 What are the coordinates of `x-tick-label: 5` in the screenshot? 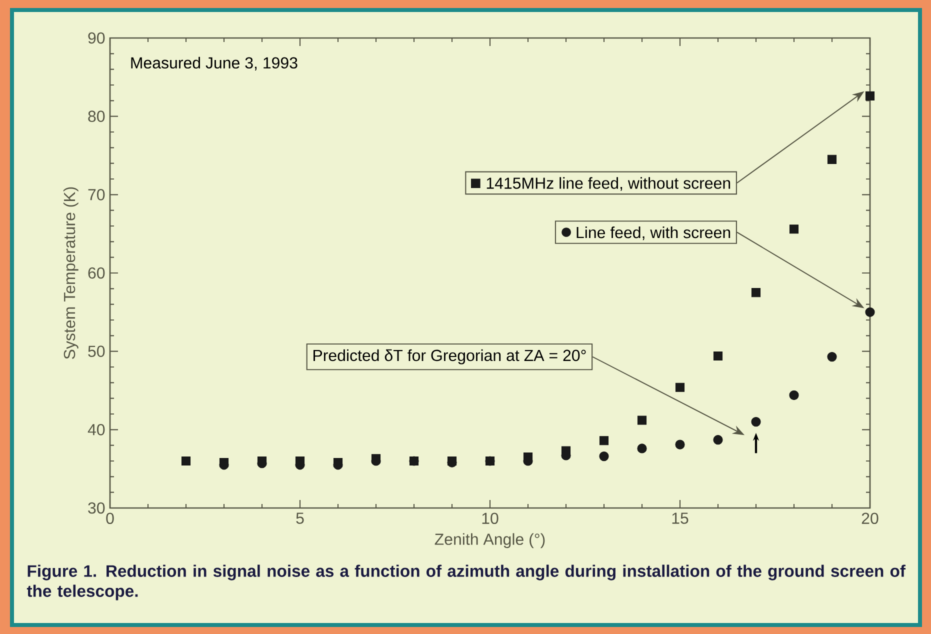 It's located at (300, 518).